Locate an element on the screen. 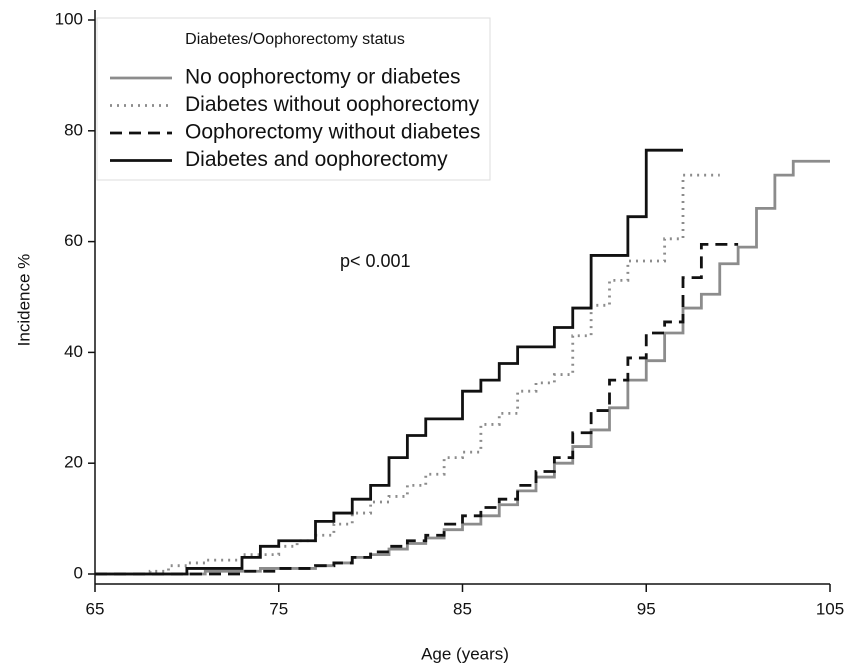  y-tick-label: 0 is located at coordinates (78, 572).